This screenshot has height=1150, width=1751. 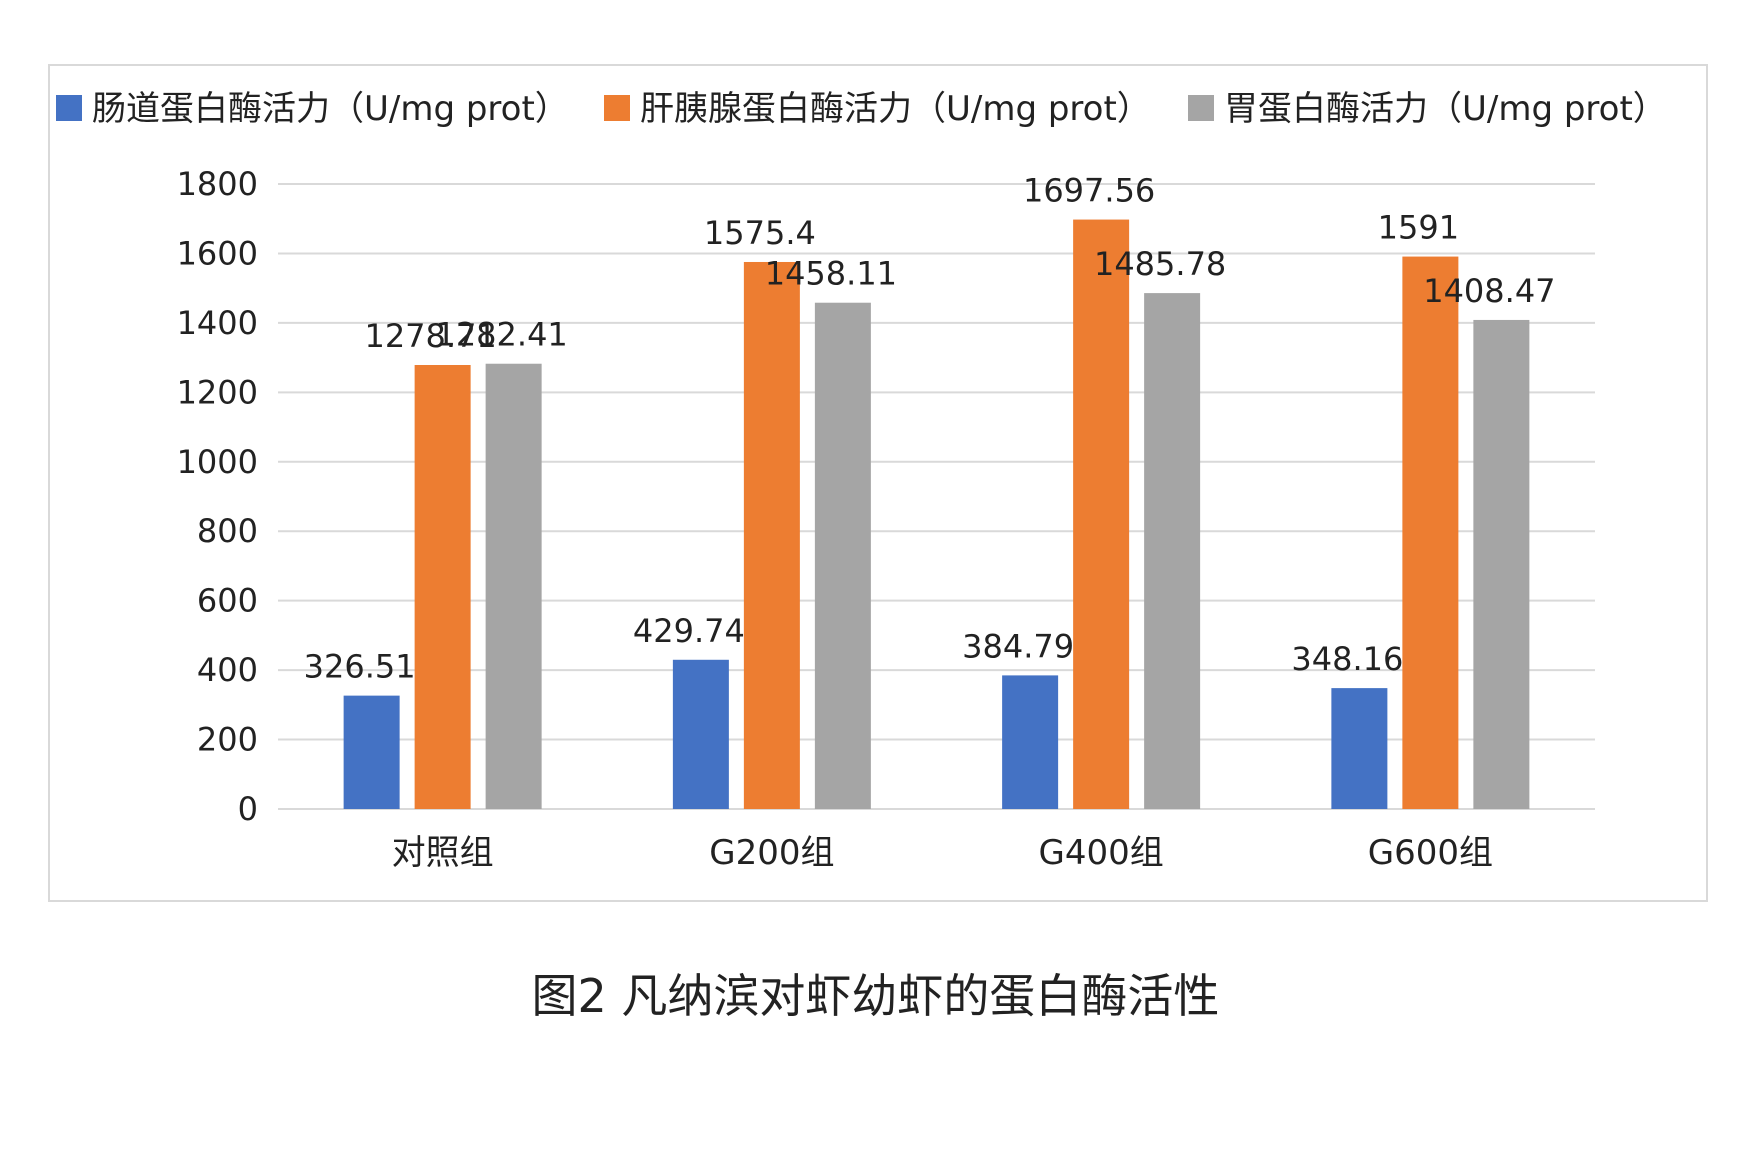 What do you see at coordinates (513, 586) in the screenshot?
I see `bar-s3-c1` at bounding box center [513, 586].